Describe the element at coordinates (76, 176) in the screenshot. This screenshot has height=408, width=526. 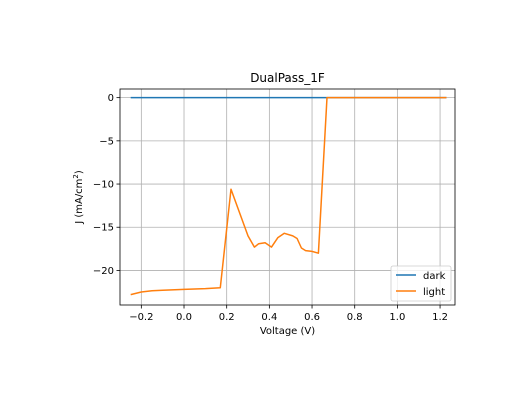
I see `y-axis-label-superscript: 2` at that location.